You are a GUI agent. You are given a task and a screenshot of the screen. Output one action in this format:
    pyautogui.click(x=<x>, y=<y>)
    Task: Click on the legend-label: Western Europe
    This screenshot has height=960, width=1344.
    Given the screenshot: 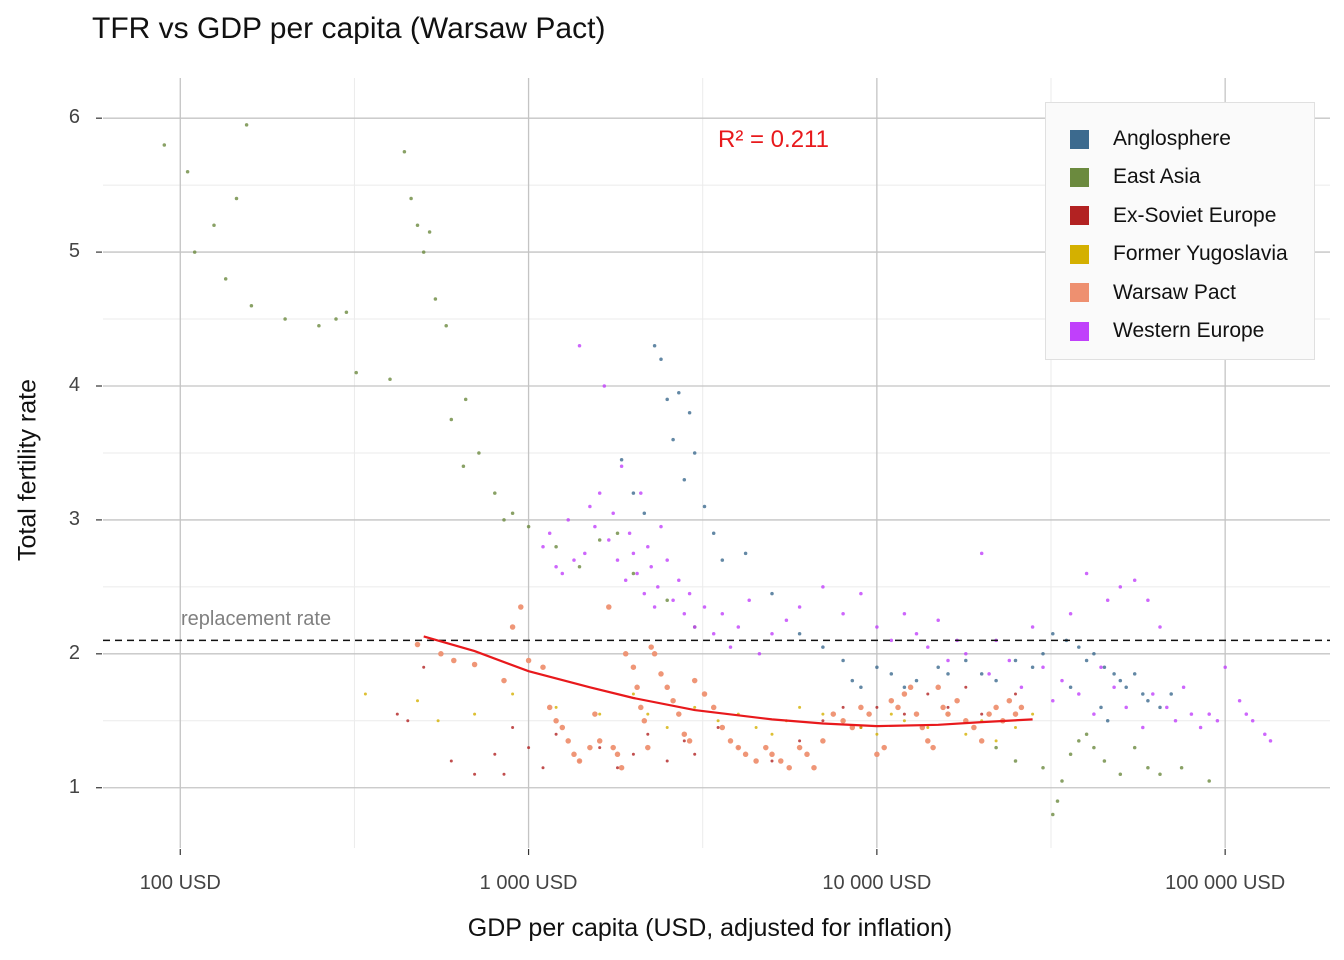 What is the action you would take?
    pyautogui.click(x=1189, y=330)
    